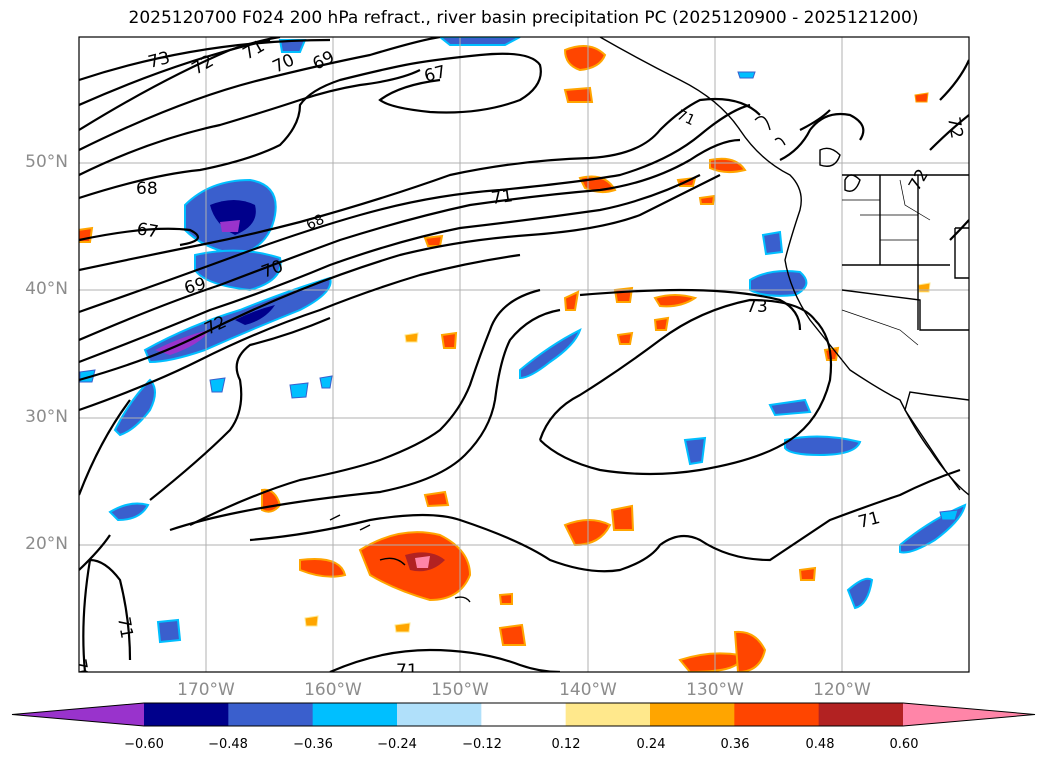  Describe the element at coordinates (460, 690) in the screenshot. I see `lon-label: 150°W` at that location.